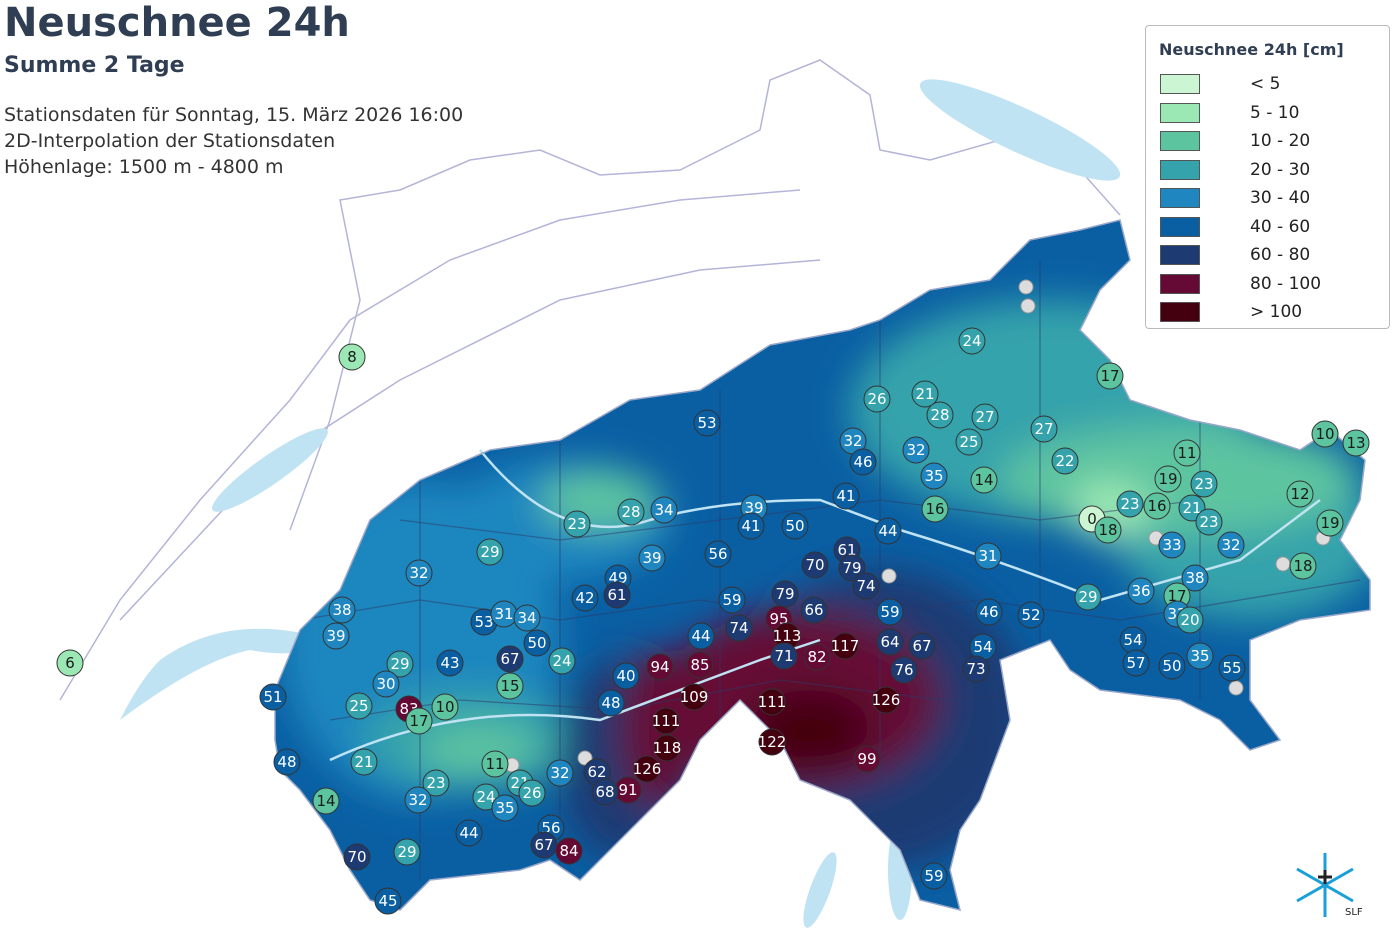  What do you see at coordinates (585, 758) in the screenshot?
I see `station-no-data` at bounding box center [585, 758].